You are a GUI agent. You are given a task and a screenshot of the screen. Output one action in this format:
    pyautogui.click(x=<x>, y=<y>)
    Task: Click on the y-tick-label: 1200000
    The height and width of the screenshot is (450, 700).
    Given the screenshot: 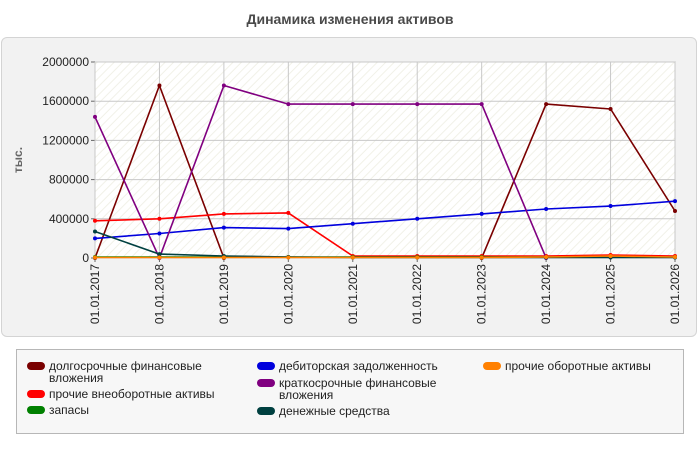 What is the action you would take?
    pyautogui.click(x=65, y=140)
    